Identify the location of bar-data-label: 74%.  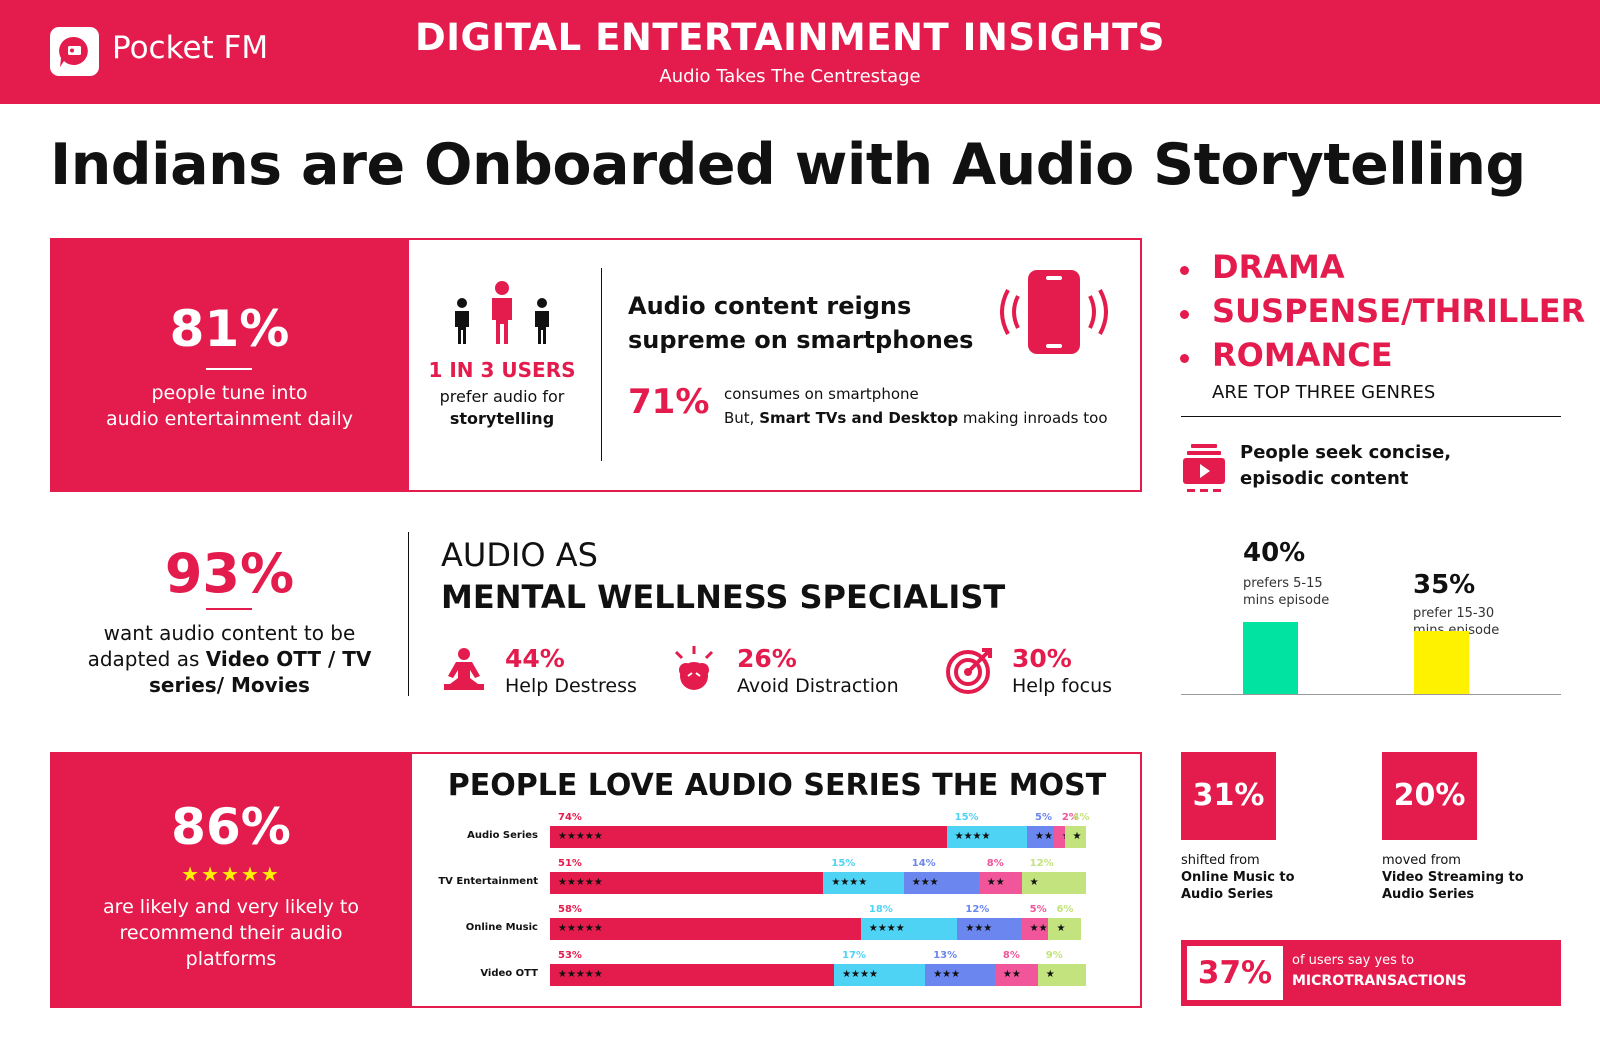
(570, 817).